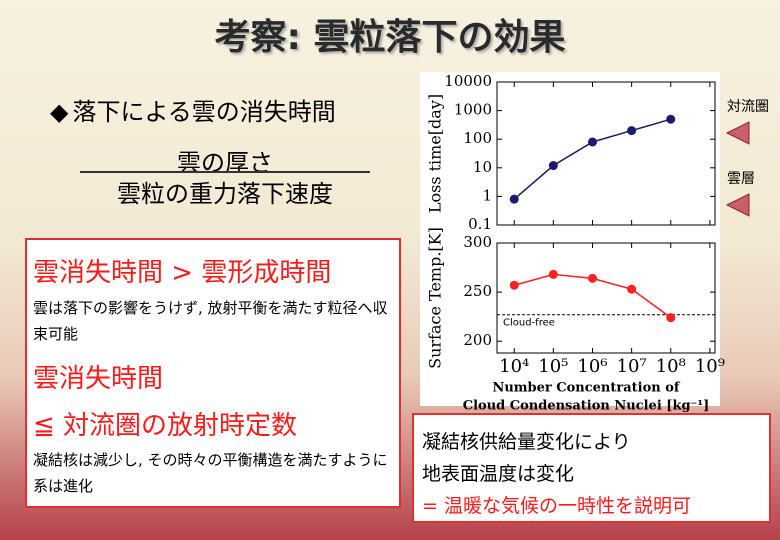 This screenshot has width=780, height=540. I want to click on box-line: 凝結核は減少し, その時々の平衡構造を満たすように系は進化, so click(210, 473).